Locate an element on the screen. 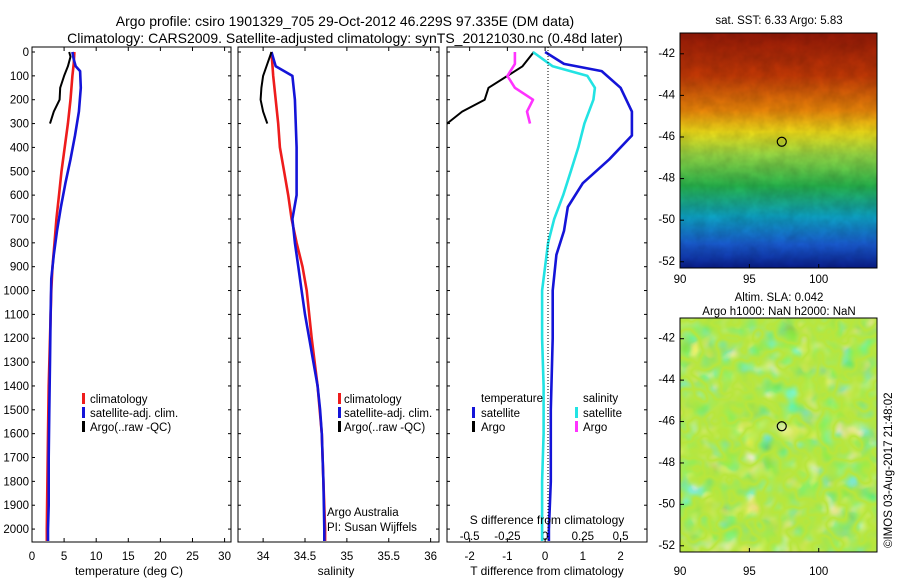 This screenshot has height=580, width=900. x-tick-label: 34 is located at coordinates (263, 557).